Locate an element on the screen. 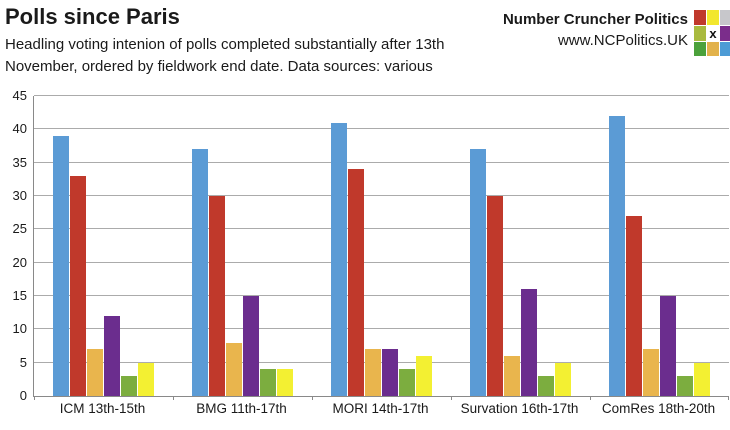 The height and width of the screenshot is (430, 730). y-axis-labels: 0 5 10 15 20 25 30 35 40 45 is located at coordinates (13, 245).